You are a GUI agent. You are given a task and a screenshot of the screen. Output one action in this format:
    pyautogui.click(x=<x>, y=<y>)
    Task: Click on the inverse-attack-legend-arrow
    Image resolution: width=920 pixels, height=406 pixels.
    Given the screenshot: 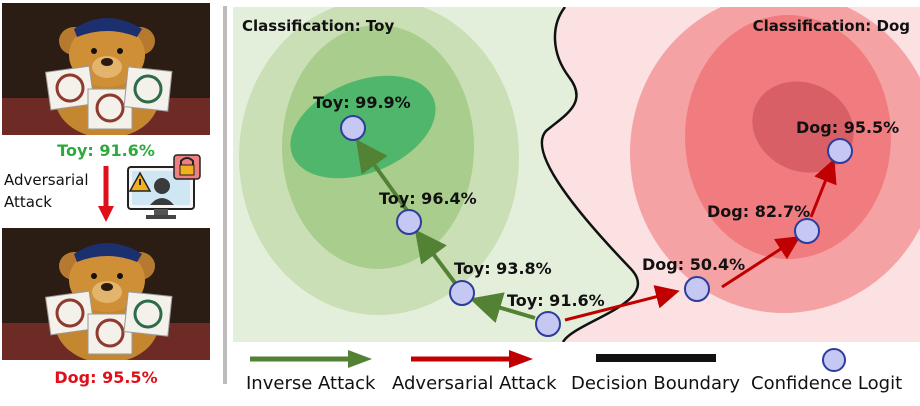 What is the action you would take?
    pyautogui.click(x=311, y=359)
    